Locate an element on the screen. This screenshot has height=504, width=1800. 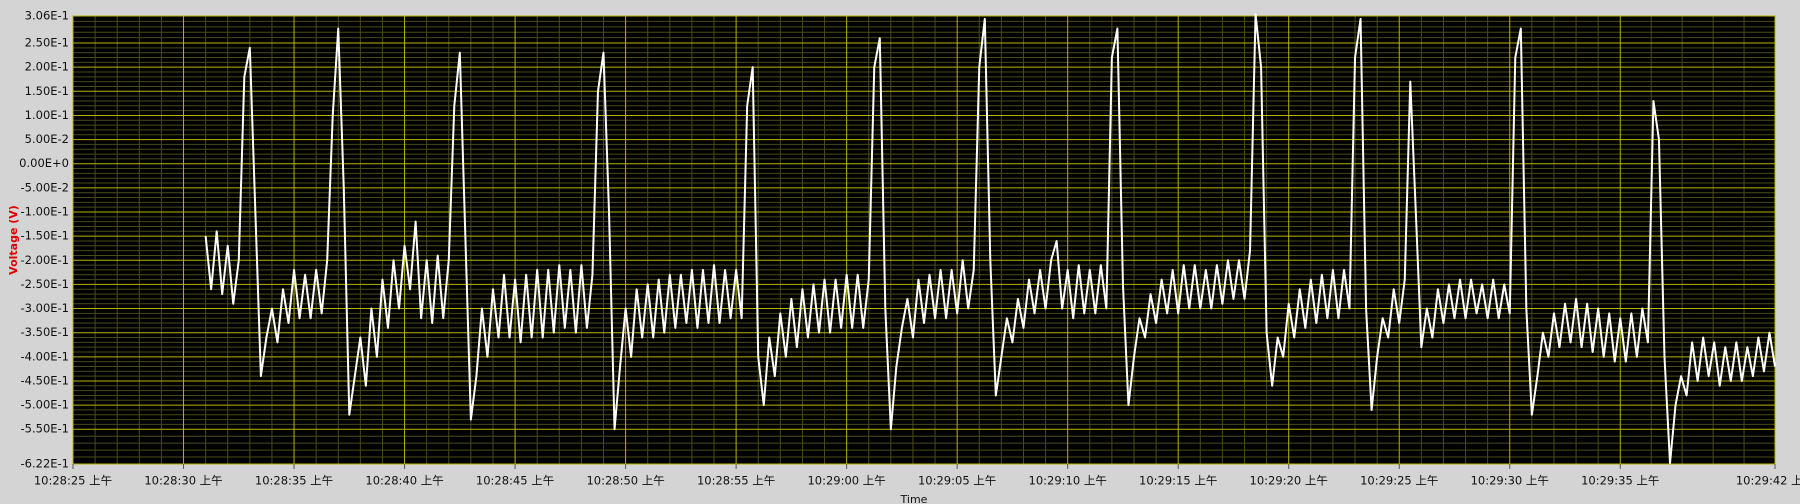
y-tick-label: -1.00E-1 is located at coordinates (45, 212).